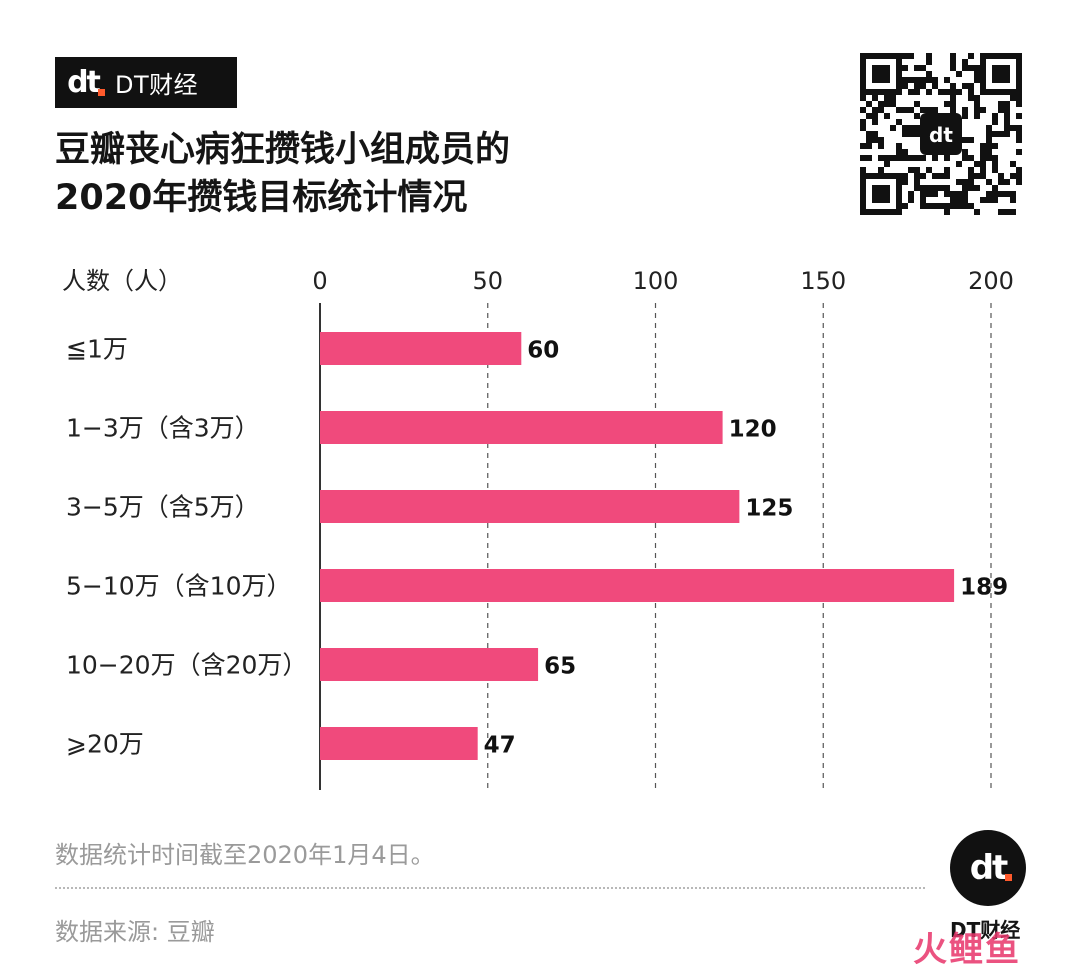 This screenshot has width=1080, height=971. I want to click on qr-code-icon: dt, so click(941, 134).